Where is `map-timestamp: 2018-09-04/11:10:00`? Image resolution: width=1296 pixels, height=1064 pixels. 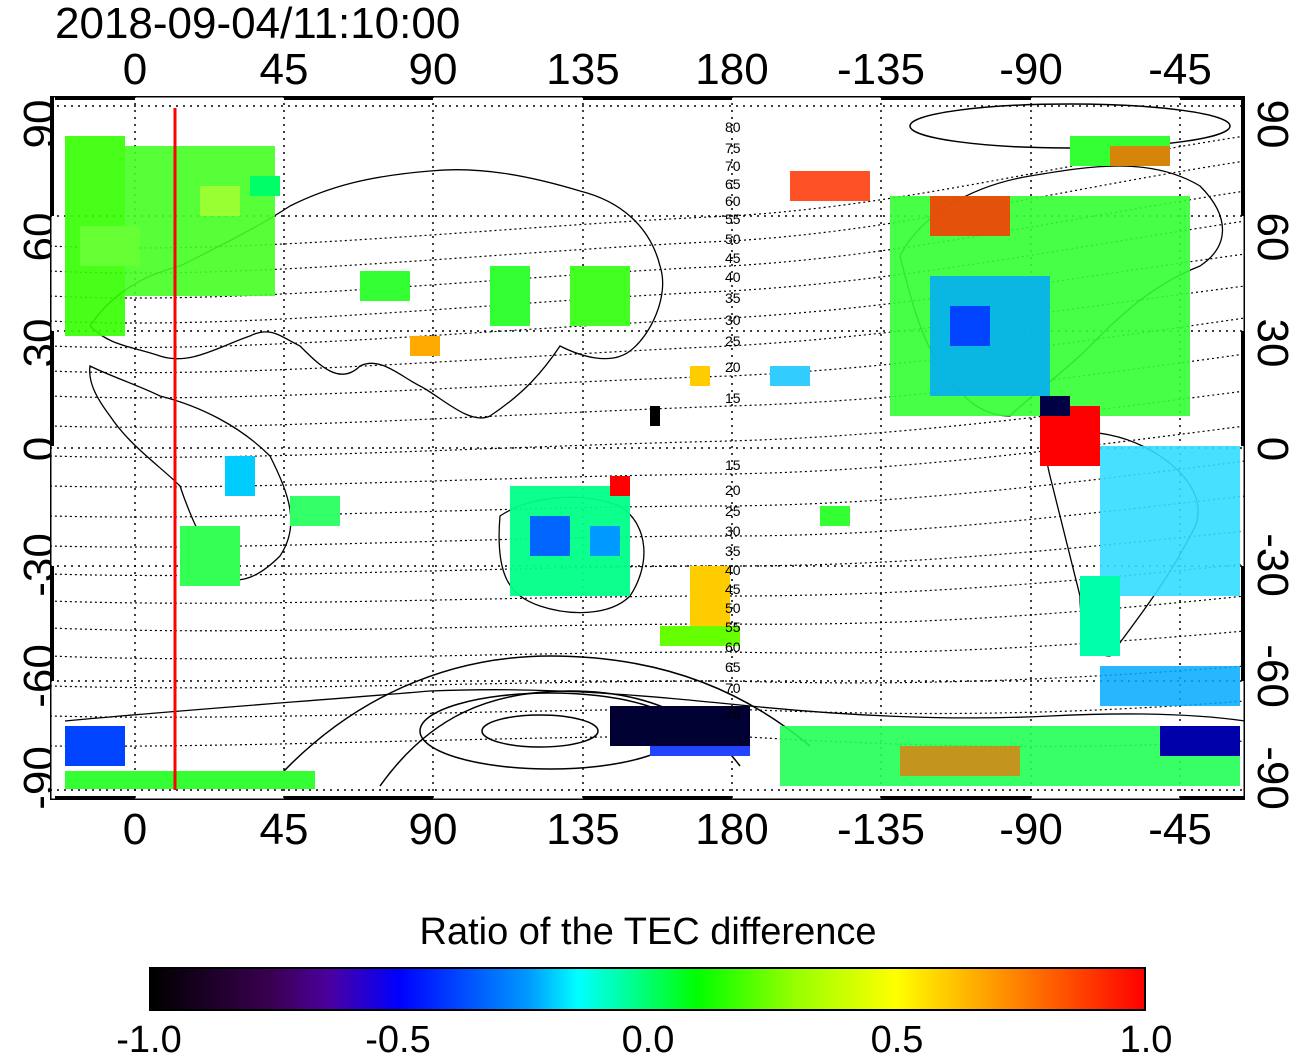
map-timestamp: 2018-09-04/11:10:00 is located at coordinates (258, 24).